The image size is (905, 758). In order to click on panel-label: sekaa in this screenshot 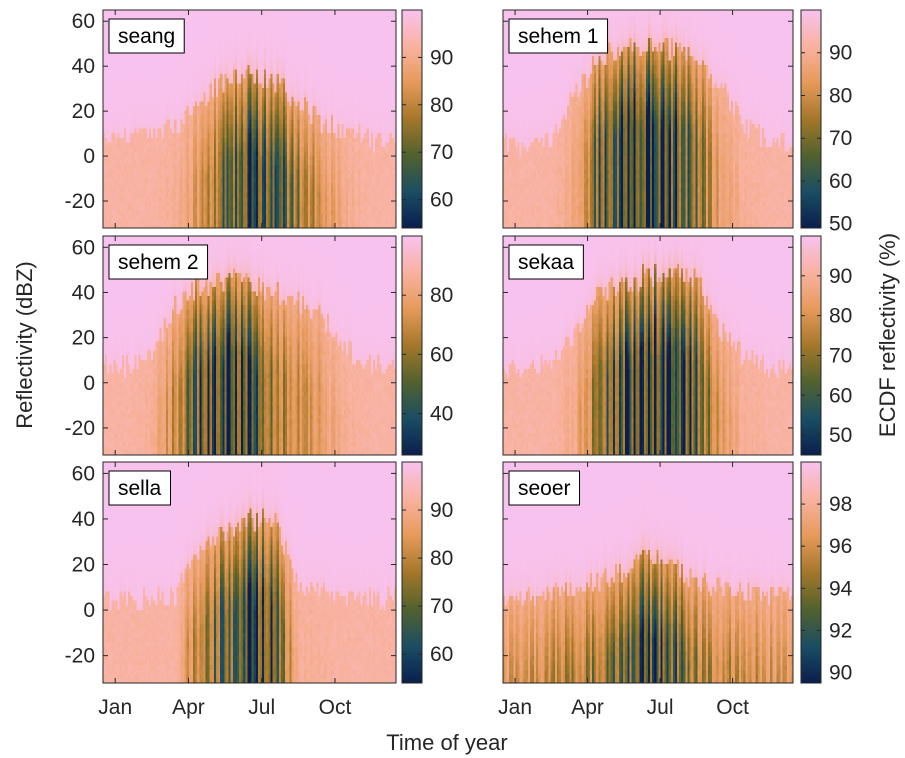, I will do `click(546, 262)`.